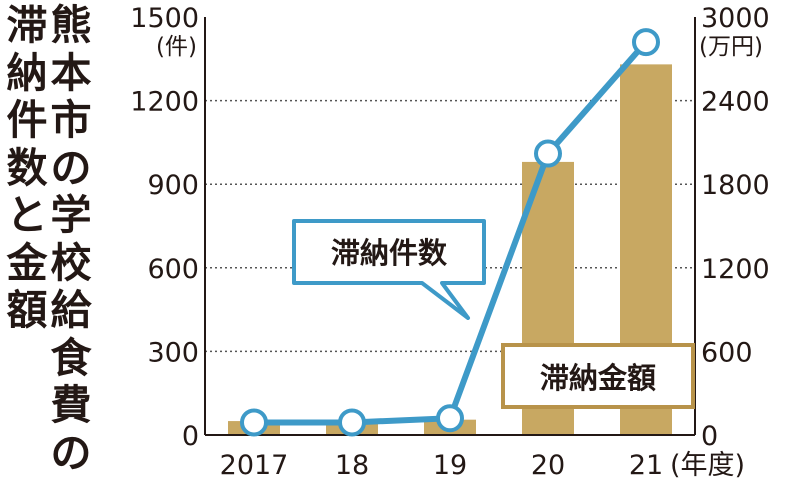 Image resolution: width=800 pixels, height=487 pixels. I want to click on right-tick-label: 1800, so click(735, 185).